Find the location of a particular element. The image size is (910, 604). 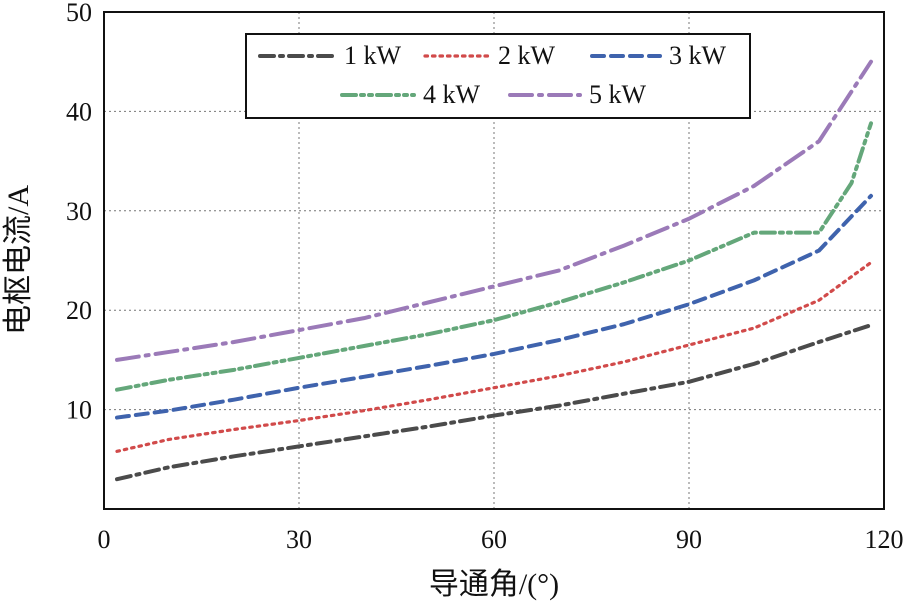

legend-label: 5 kW is located at coordinates (618, 94).